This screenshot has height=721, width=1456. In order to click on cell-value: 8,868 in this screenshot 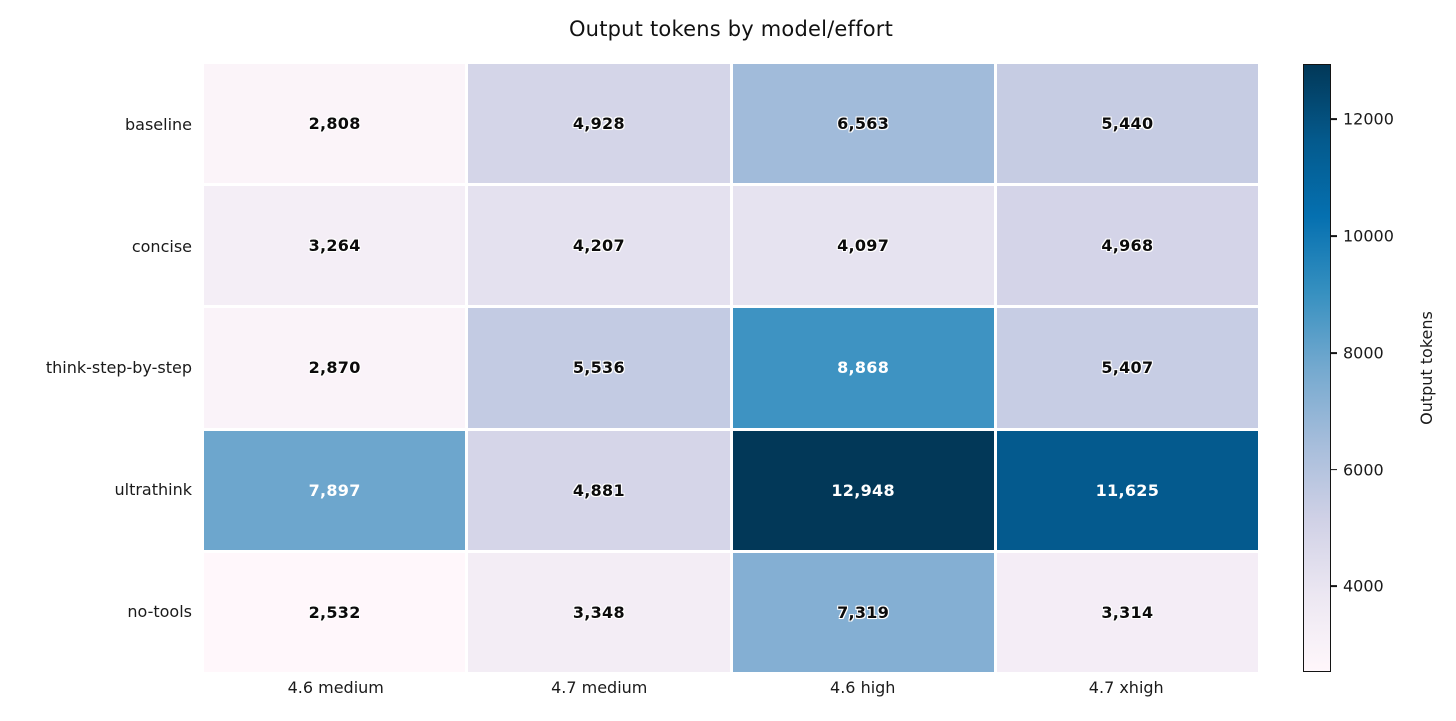, I will do `click(863, 368)`.